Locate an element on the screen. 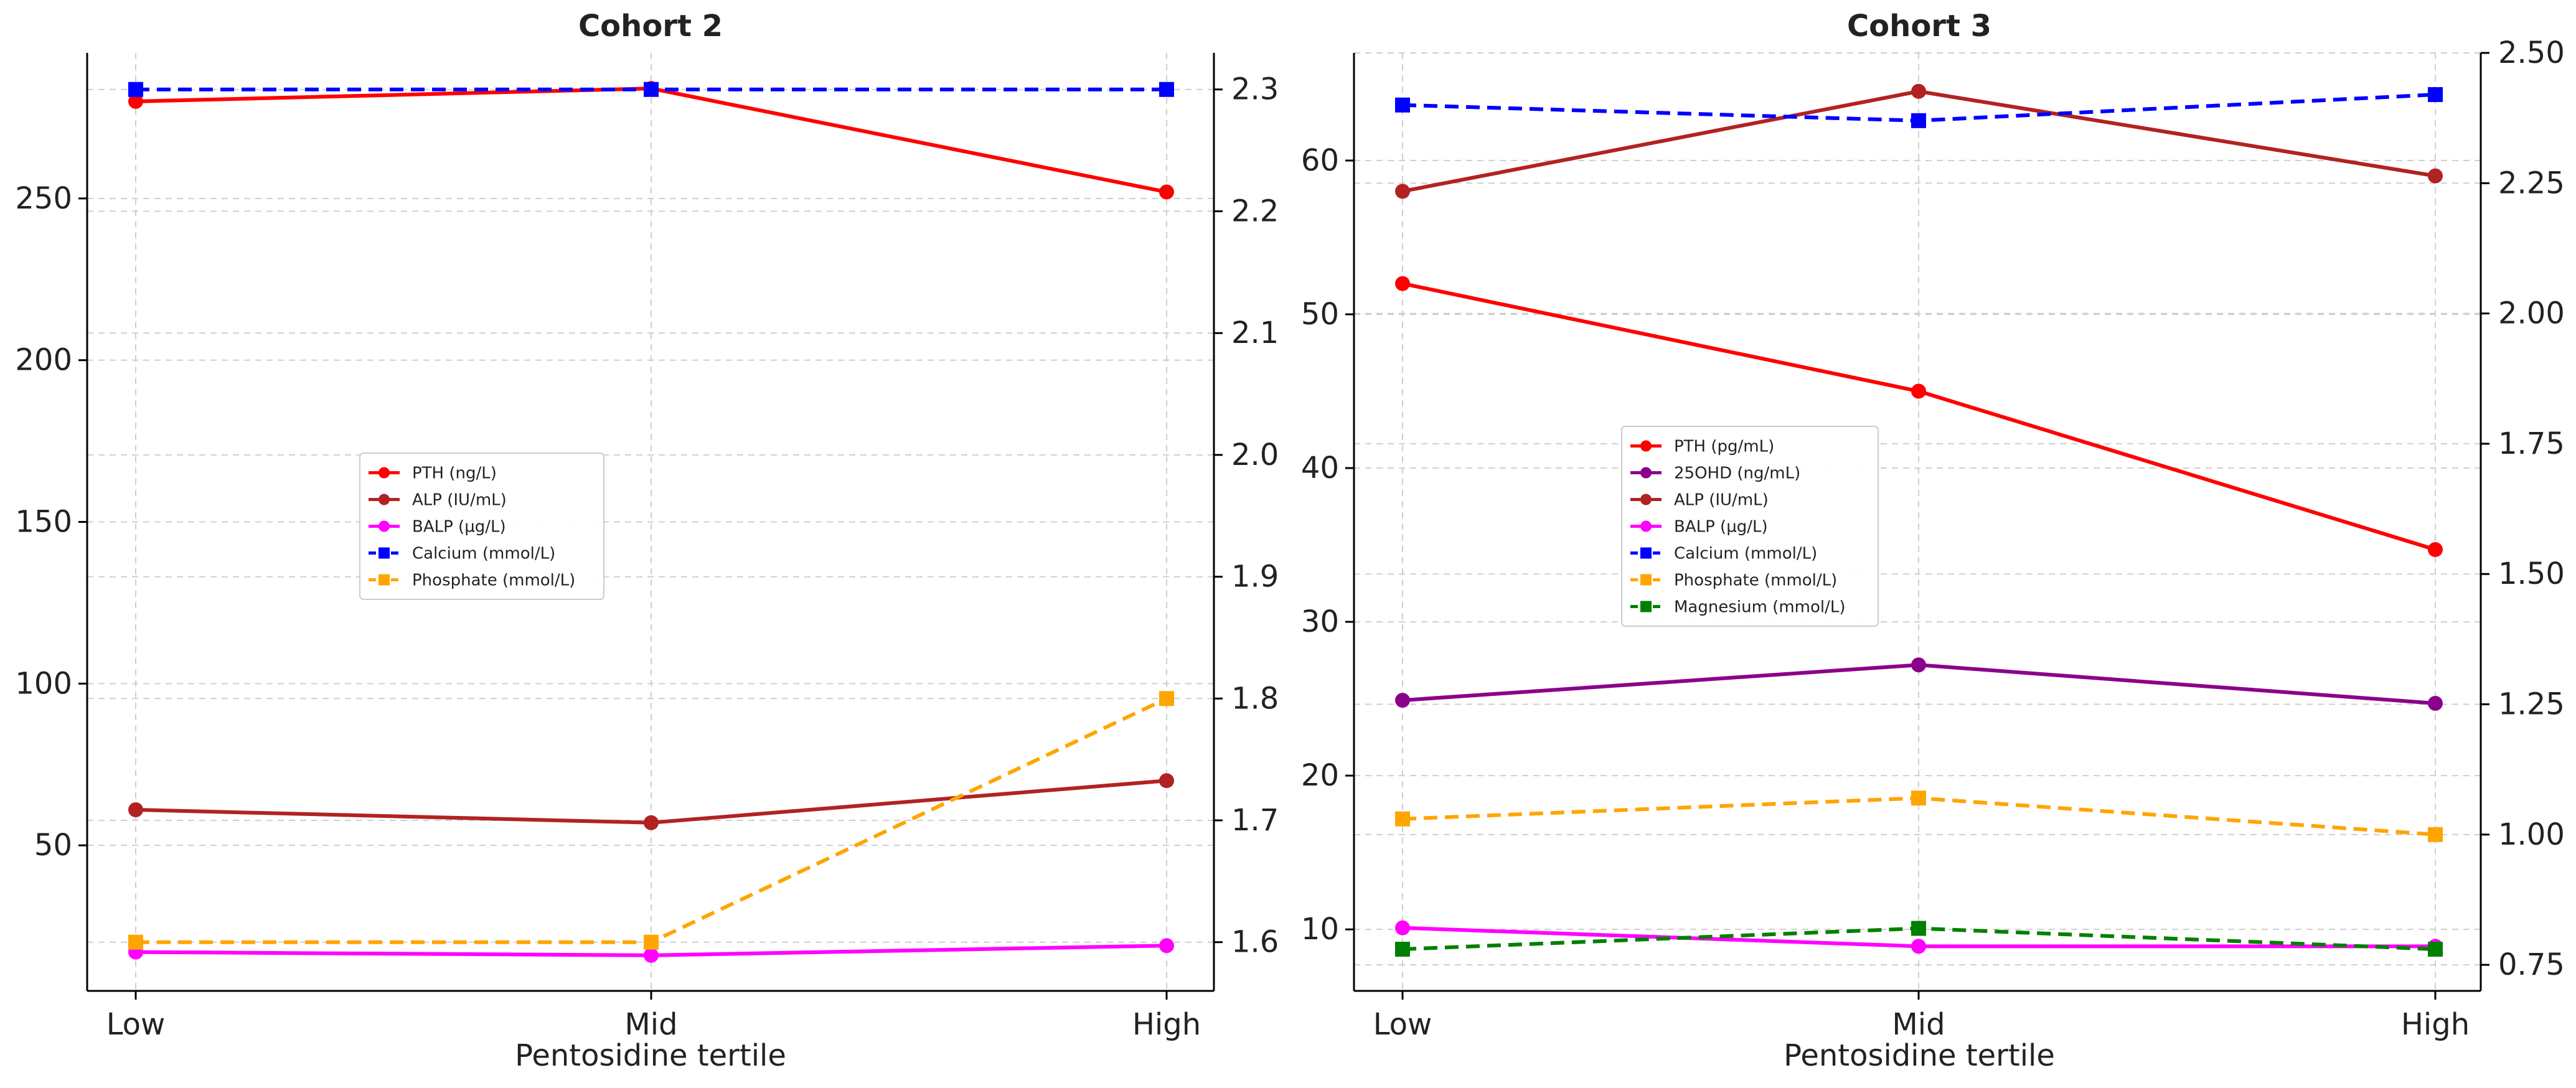  series-alp is located at coordinates (651, 801).